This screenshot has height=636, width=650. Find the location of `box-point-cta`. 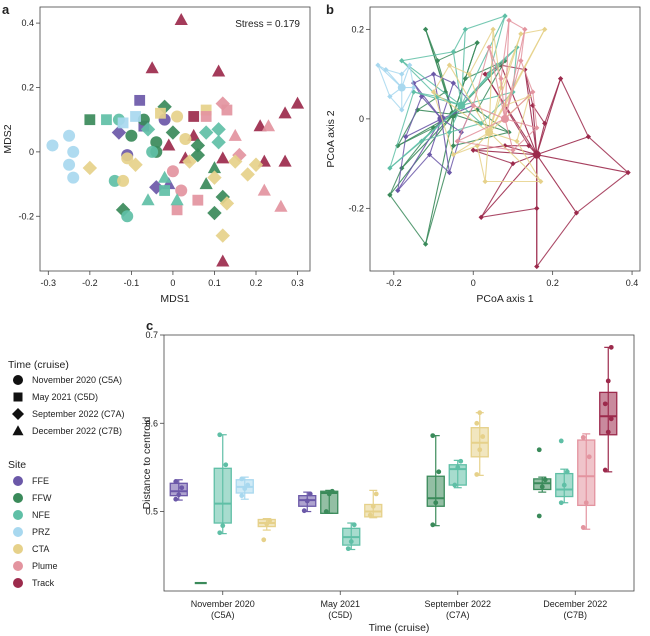

box-point-cta is located at coordinates (370, 515).